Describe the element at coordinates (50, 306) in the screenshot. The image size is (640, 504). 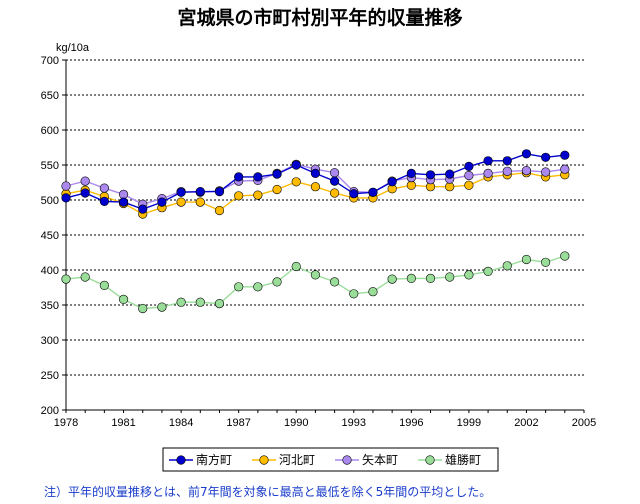
I see `y-tick-label: 350` at that location.